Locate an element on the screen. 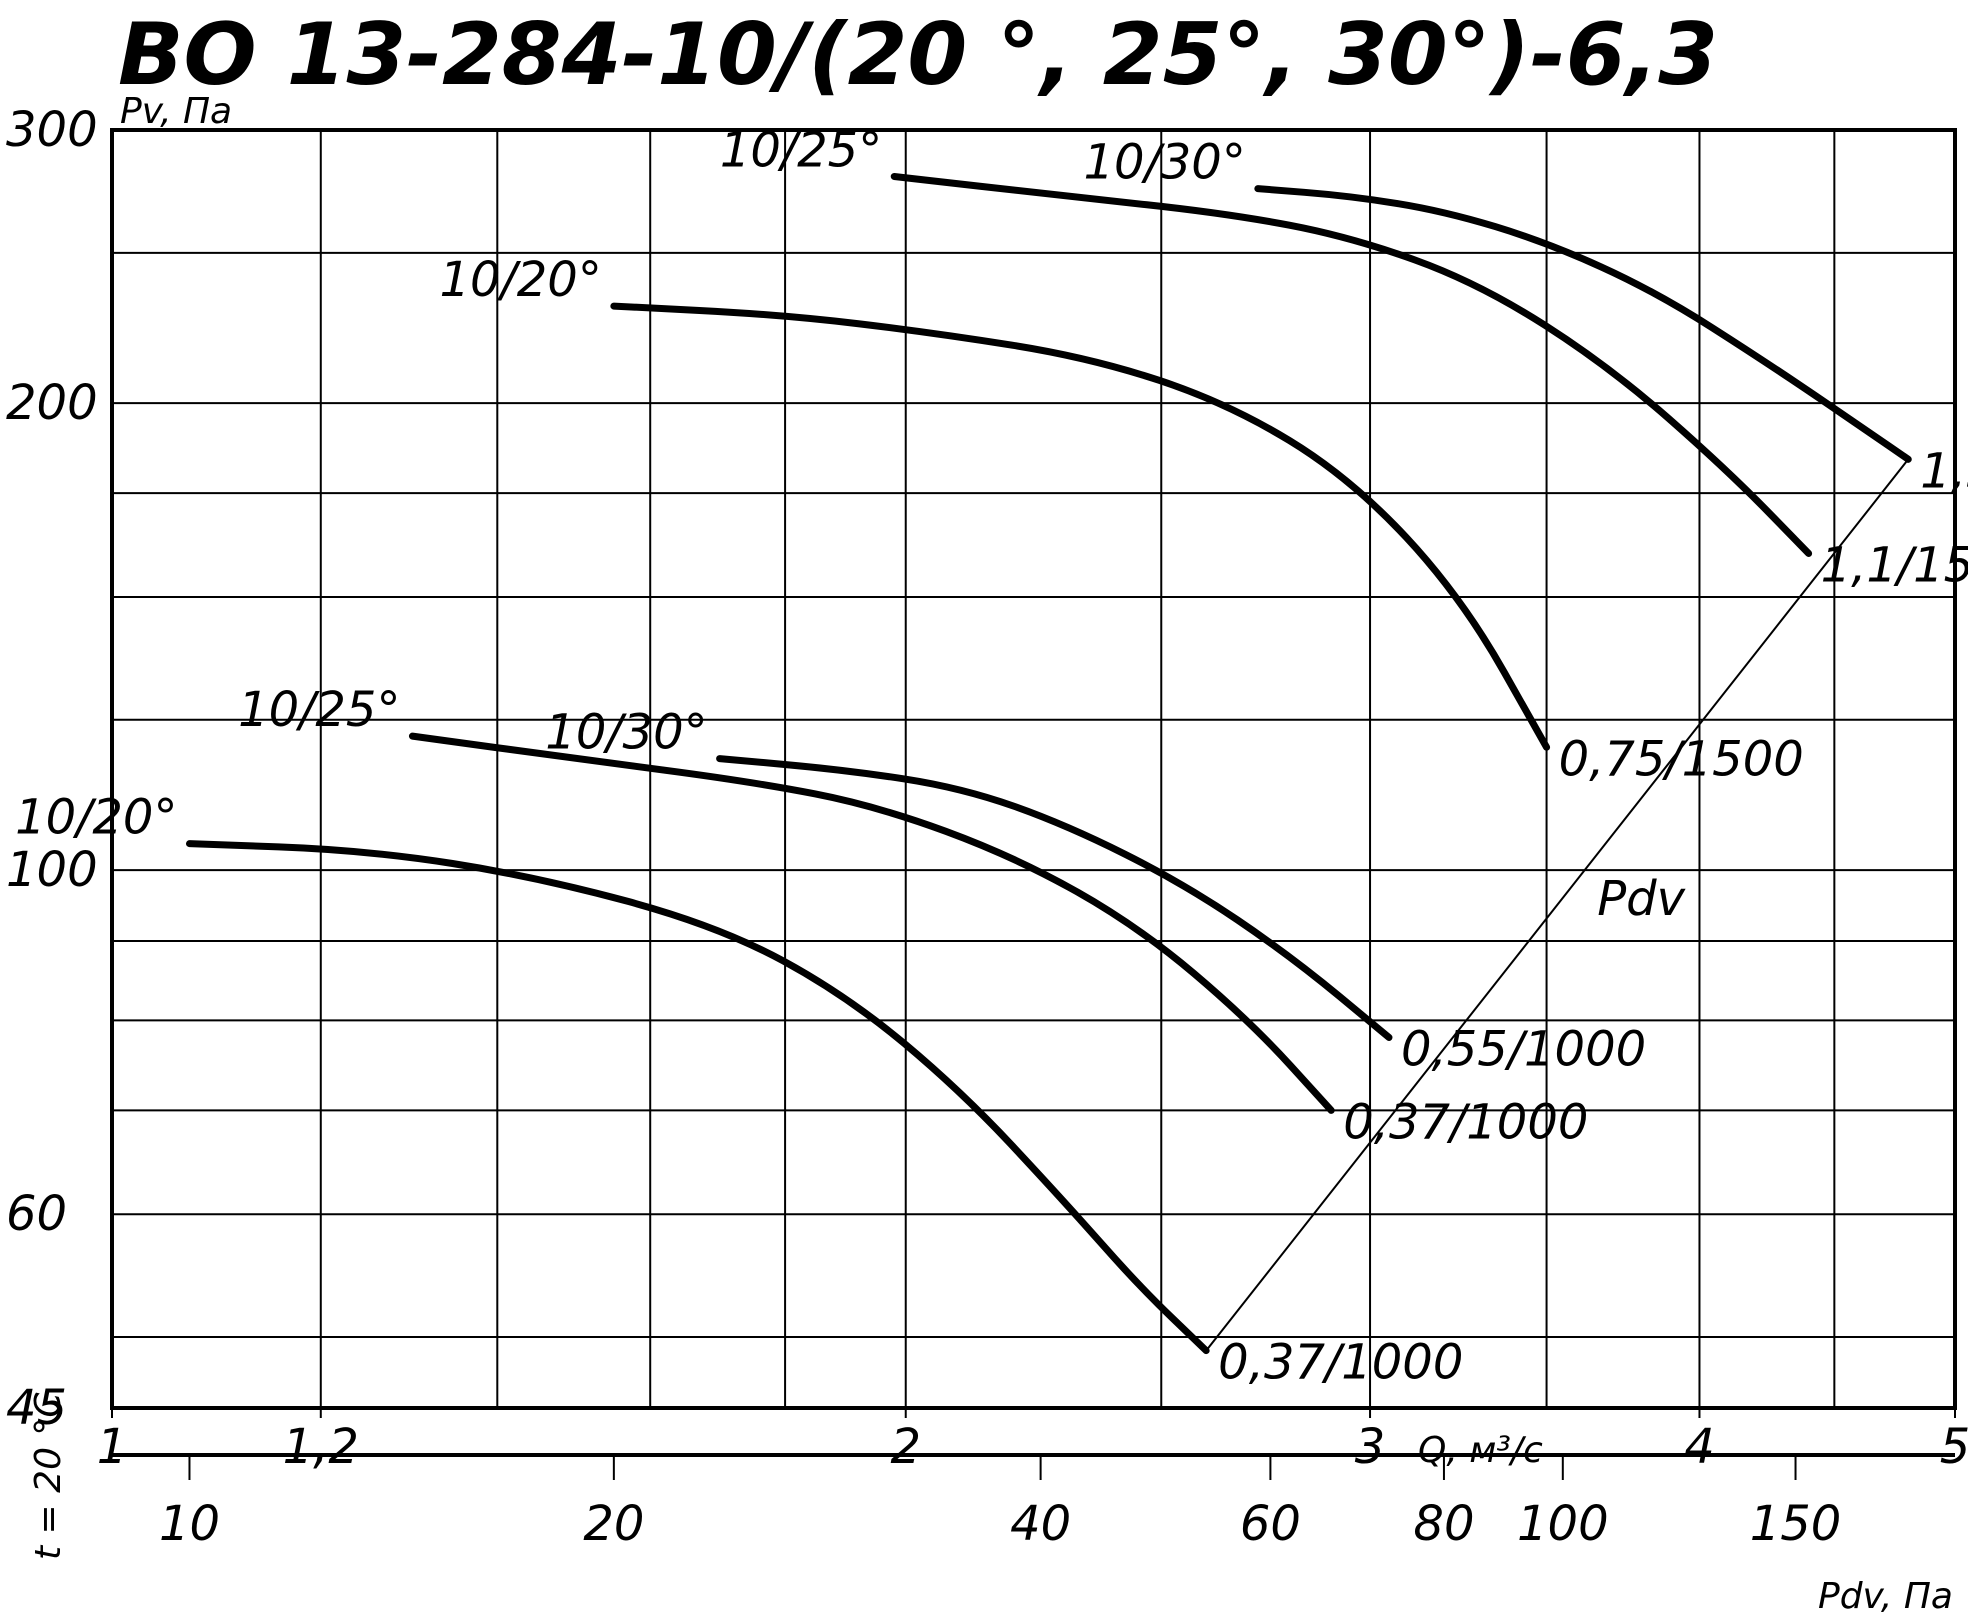 Image resolution: width=1968 pixels, height=1617 pixels. y-tick-label: 100 is located at coordinates (52, 870).